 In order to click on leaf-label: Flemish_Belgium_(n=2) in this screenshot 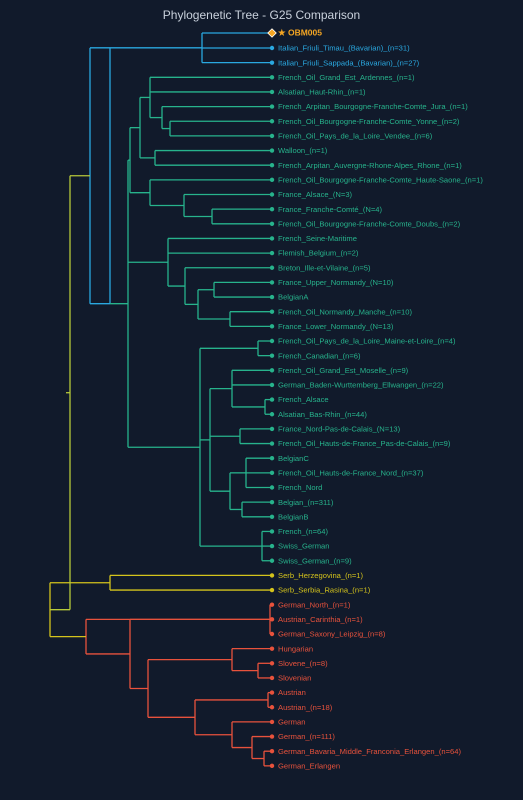, I will do `click(318, 253)`.